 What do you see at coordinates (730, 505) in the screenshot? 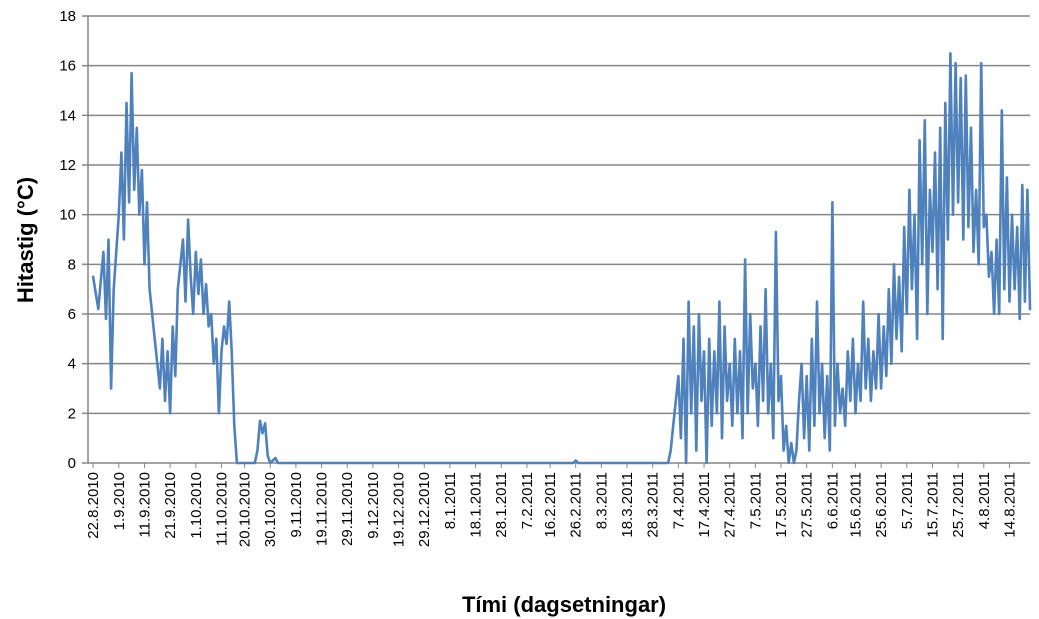
I see `x-tick-label: 27.4.2011` at bounding box center [730, 505].